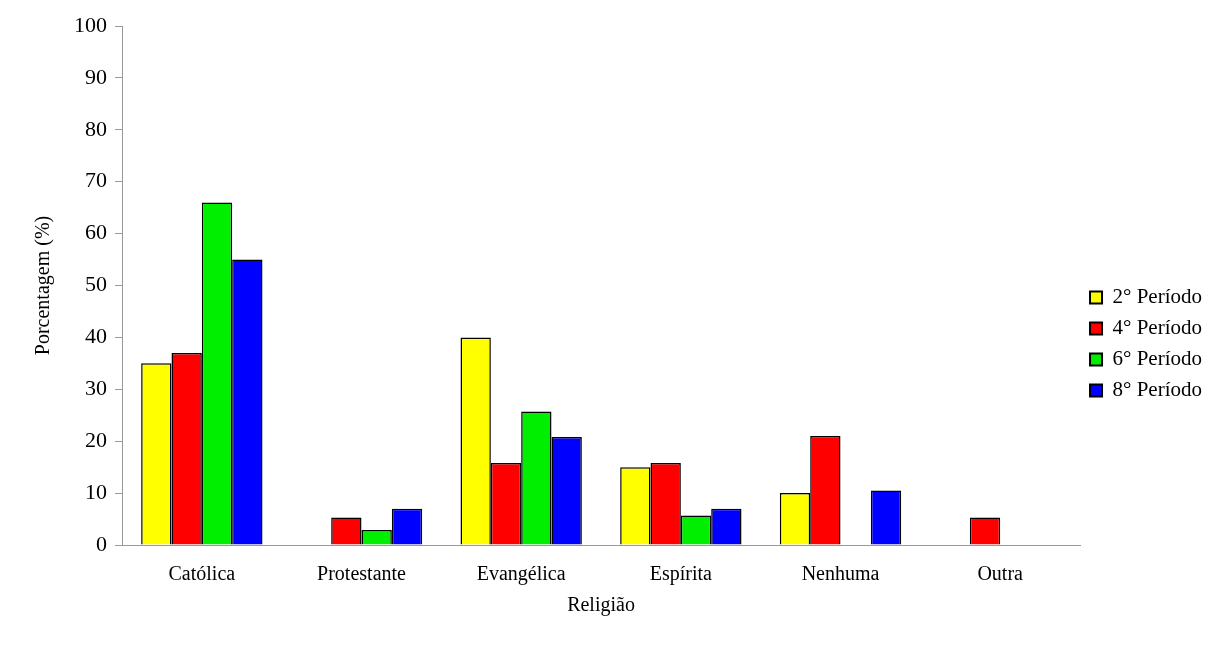  What do you see at coordinates (521, 574) in the screenshot?
I see `x-tick-label: Evangélica` at bounding box center [521, 574].